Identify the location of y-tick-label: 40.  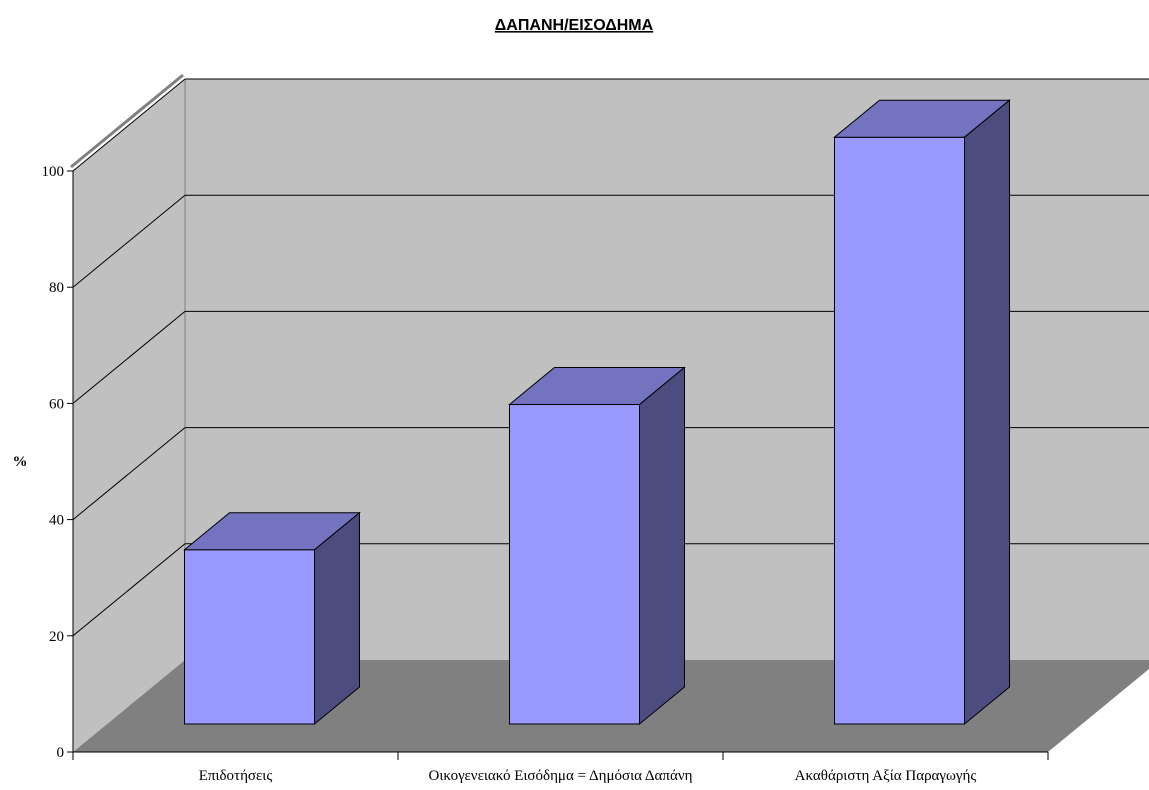
(56, 521).